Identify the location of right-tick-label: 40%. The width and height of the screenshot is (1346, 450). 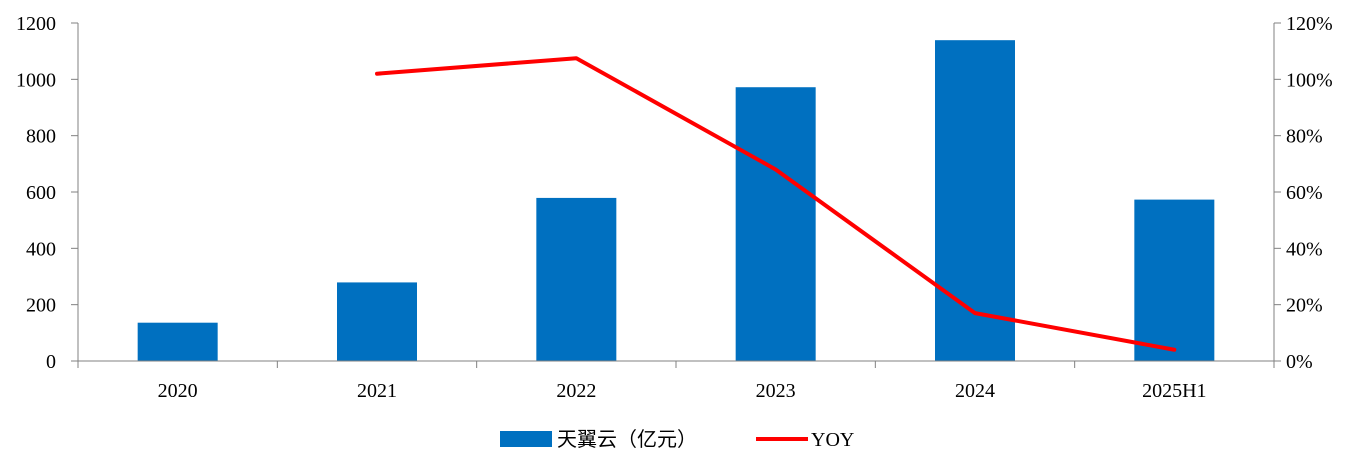
(1304, 249).